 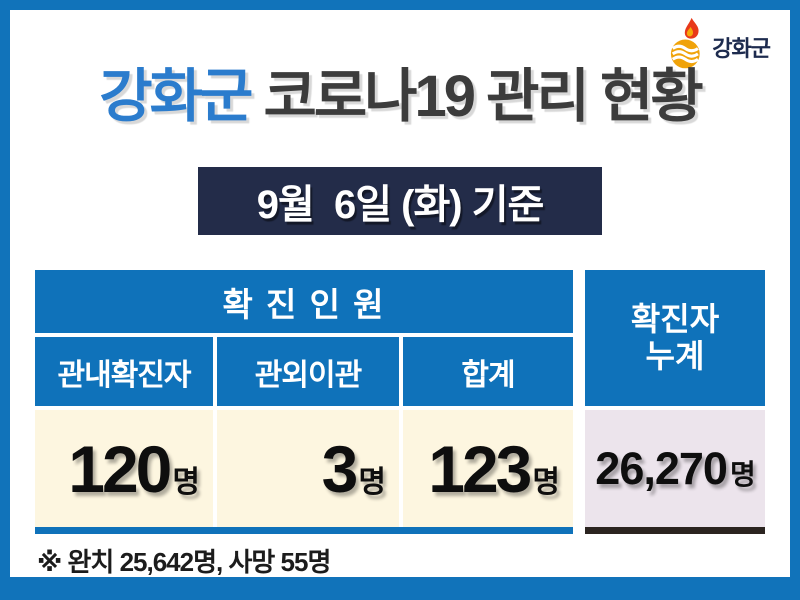 What do you see at coordinates (120, 468) in the screenshot?
I see `local-count: 120` at bounding box center [120, 468].